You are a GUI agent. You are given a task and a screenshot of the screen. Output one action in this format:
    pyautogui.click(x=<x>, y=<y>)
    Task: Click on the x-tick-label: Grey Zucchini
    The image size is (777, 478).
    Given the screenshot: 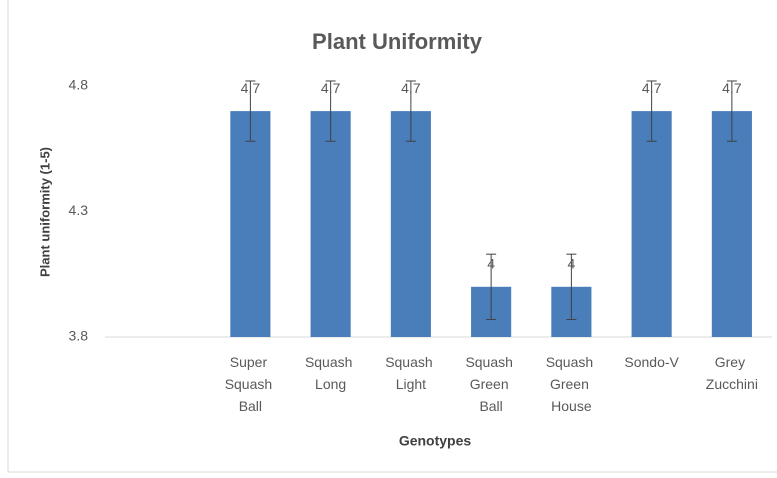 What is the action you would take?
    pyautogui.click(x=732, y=373)
    